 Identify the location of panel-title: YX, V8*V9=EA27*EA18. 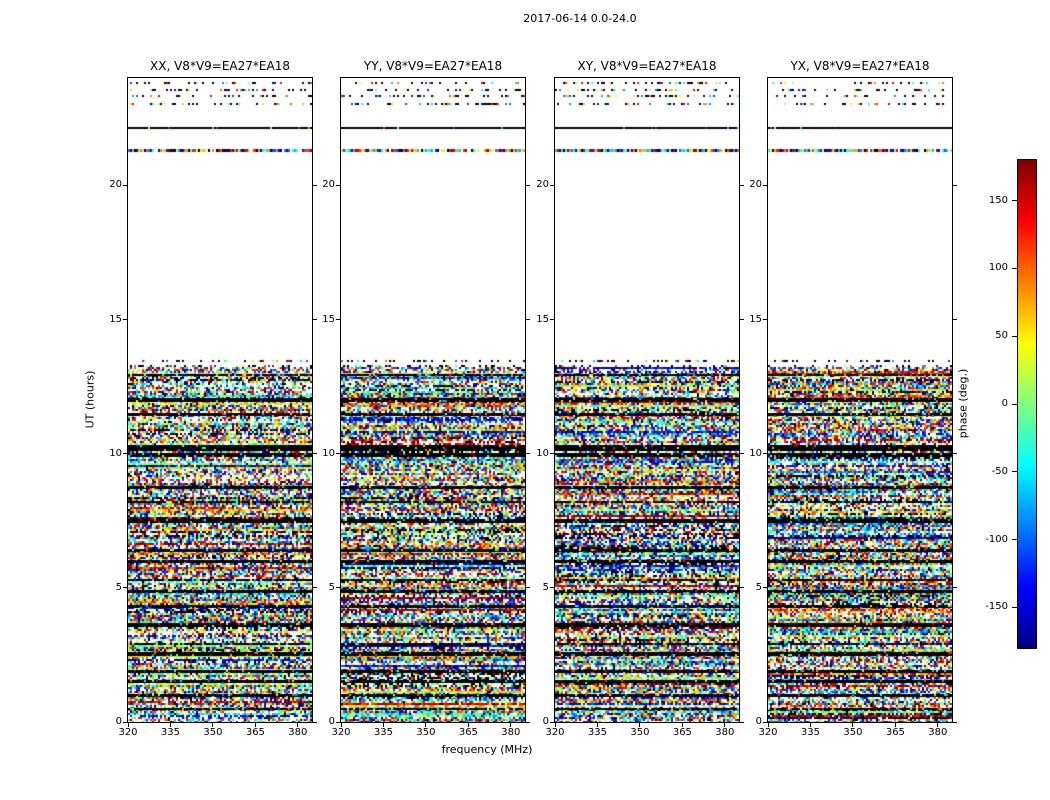
(860, 66).